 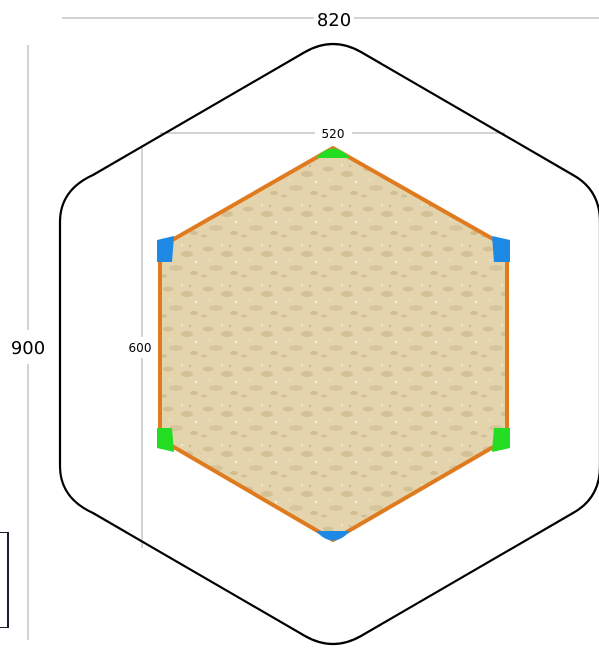 What do you see at coordinates (28, 348) in the screenshot?
I see `outer-height-label: 900` at bounding box center [28, 348].